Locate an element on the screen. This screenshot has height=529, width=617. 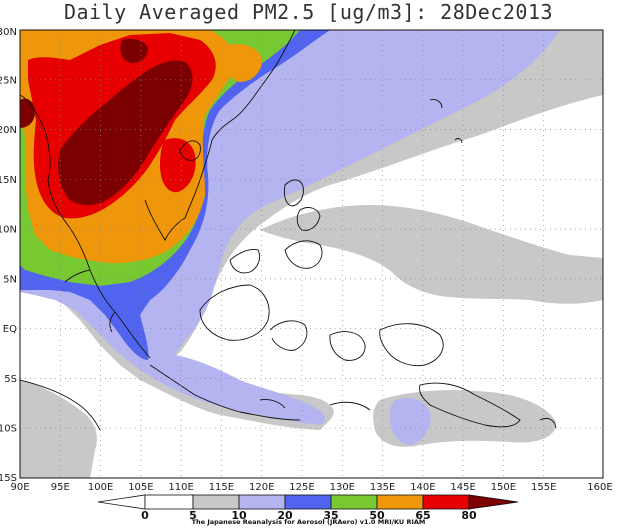
colorbar-arrow-low is located at coordinates (121, 502).